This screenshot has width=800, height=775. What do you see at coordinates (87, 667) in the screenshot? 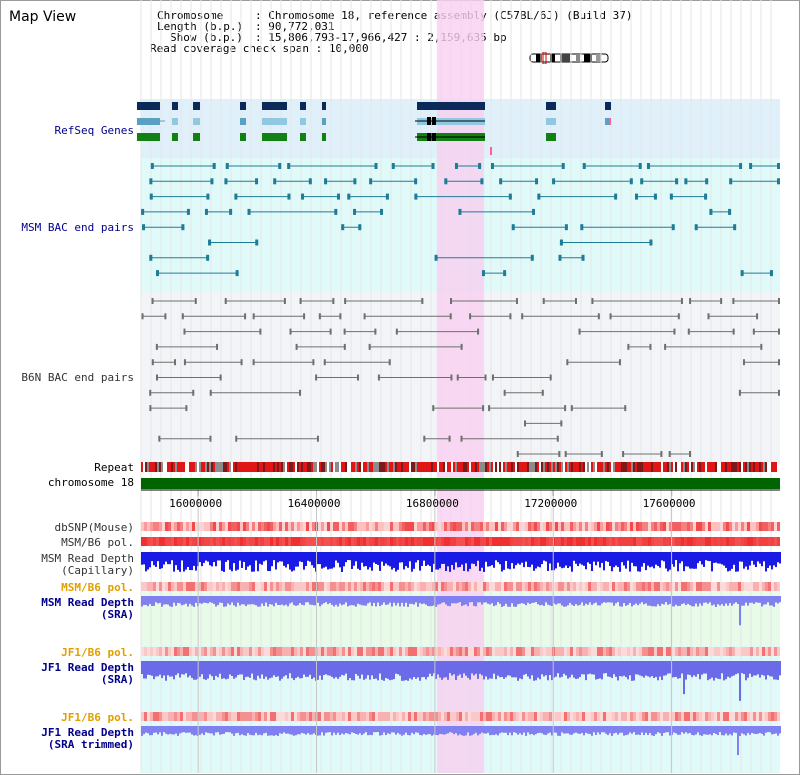
I see `label-jf1-depth: JF1 Read Depth` at bounding box center [87, 667].